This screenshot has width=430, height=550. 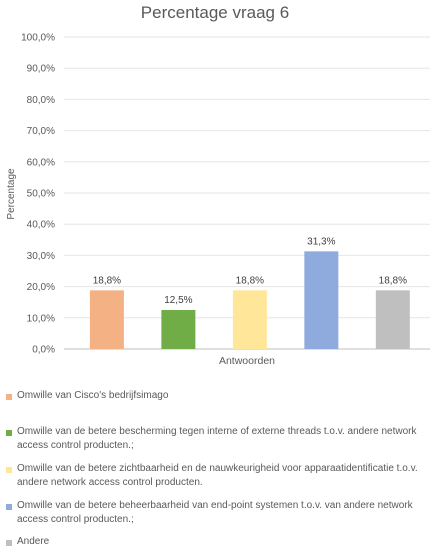 What do you see at coordinates (43, 350) in the screenshot?
I see `y-tick-label: 0,0%` at bounding box center [43, 350].